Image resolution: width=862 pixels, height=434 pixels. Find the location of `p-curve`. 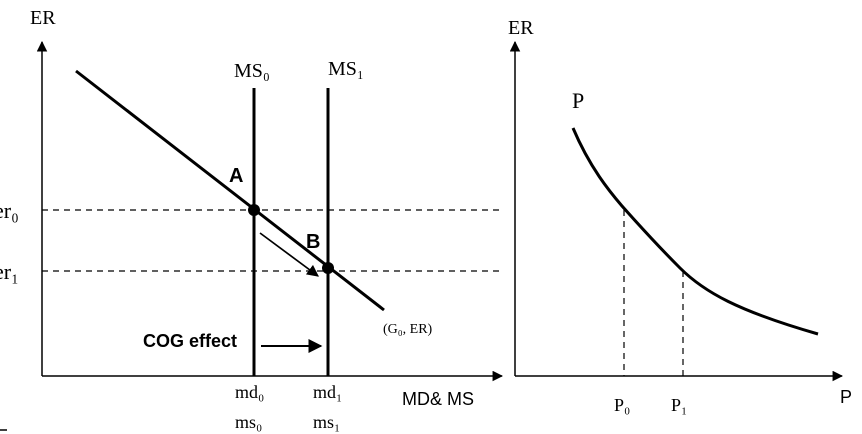

p-curve is located at coordinates (695, 231).